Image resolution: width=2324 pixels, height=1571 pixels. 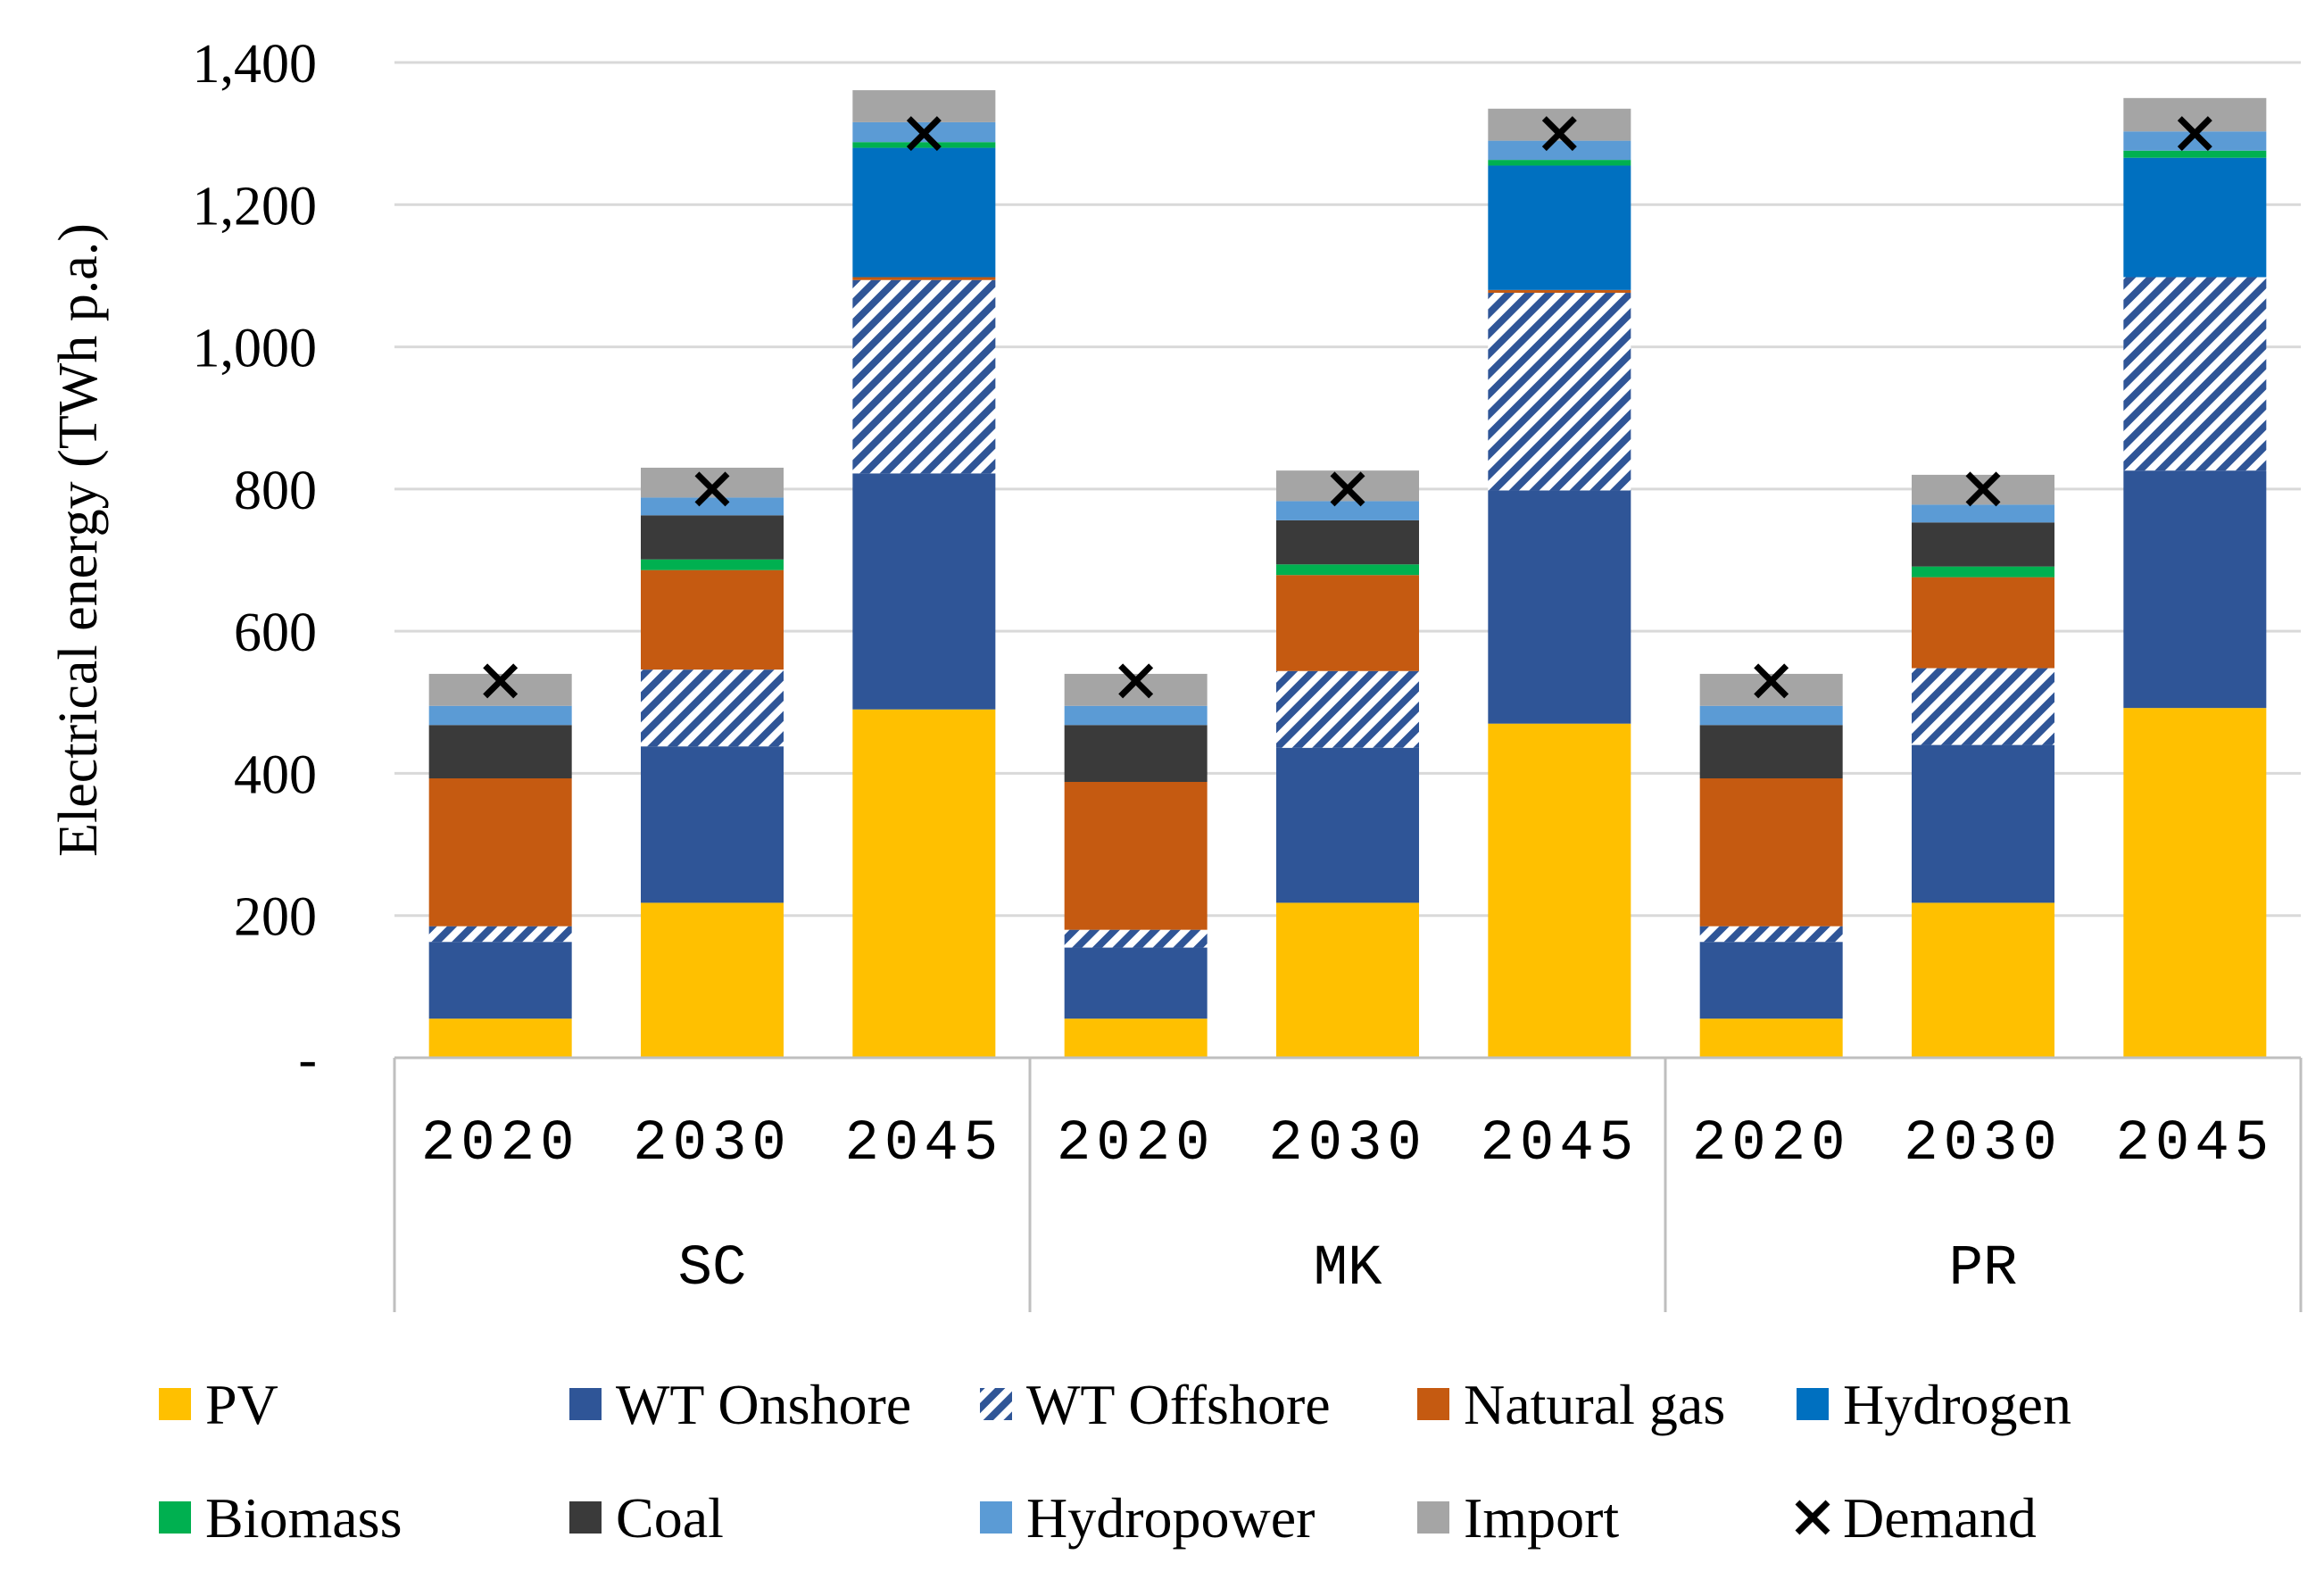 What do you see at coordinates (241, 1404) in the screenshot?
I see `legend-label: PV` at bounding box center [241, 1404].